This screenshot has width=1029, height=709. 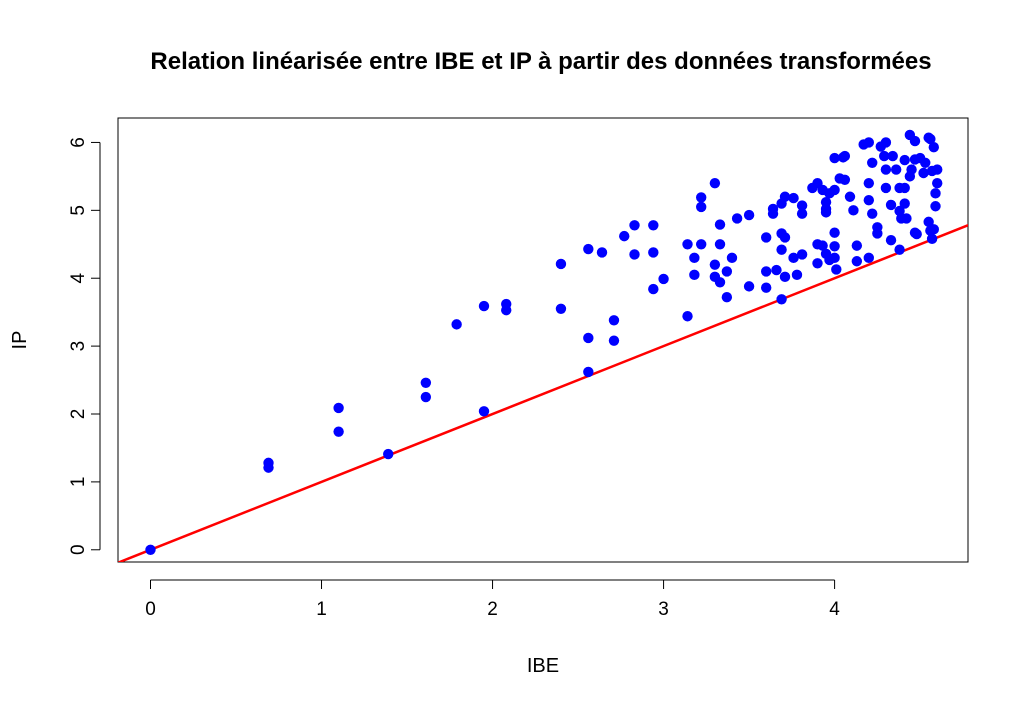 I want to click on y-tick-label: 3, so click(x=78, y=346).